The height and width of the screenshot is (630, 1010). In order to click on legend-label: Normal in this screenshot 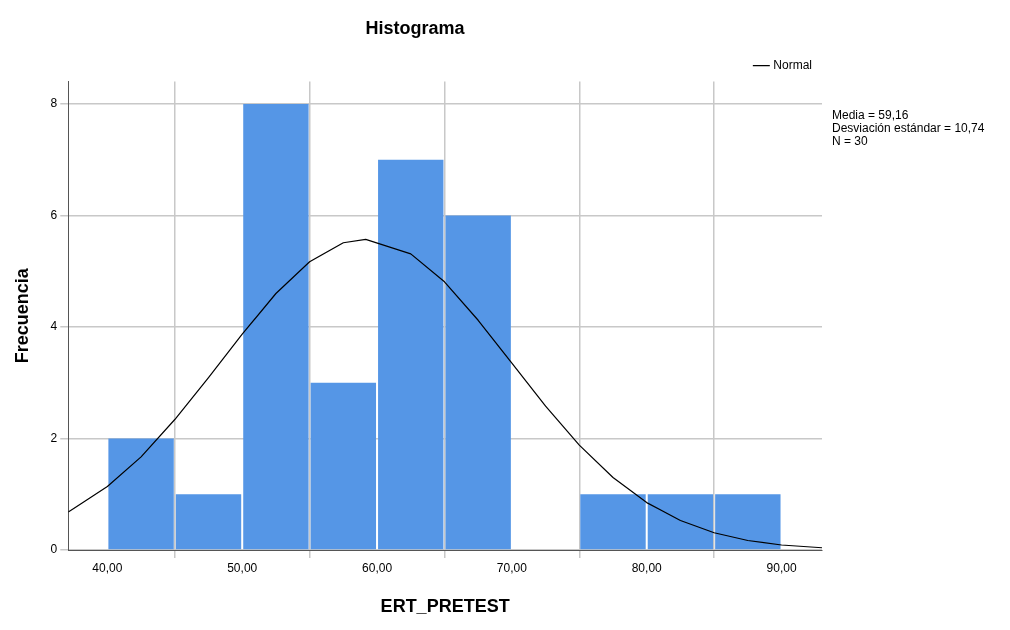, I will do `click(792, 64)`.